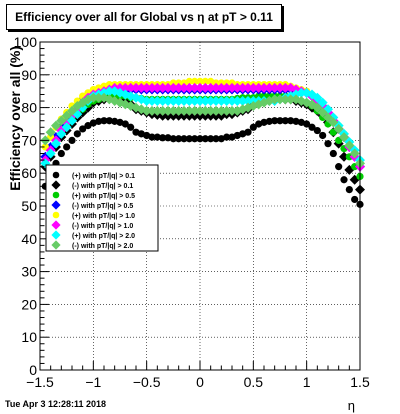 Image resolution: width=400 pixels, height=414 pixels. What do you see at coordinates (29, 239) in the screenshot?
I see `y-tick-label: 40` at bounding box center [29, 239].